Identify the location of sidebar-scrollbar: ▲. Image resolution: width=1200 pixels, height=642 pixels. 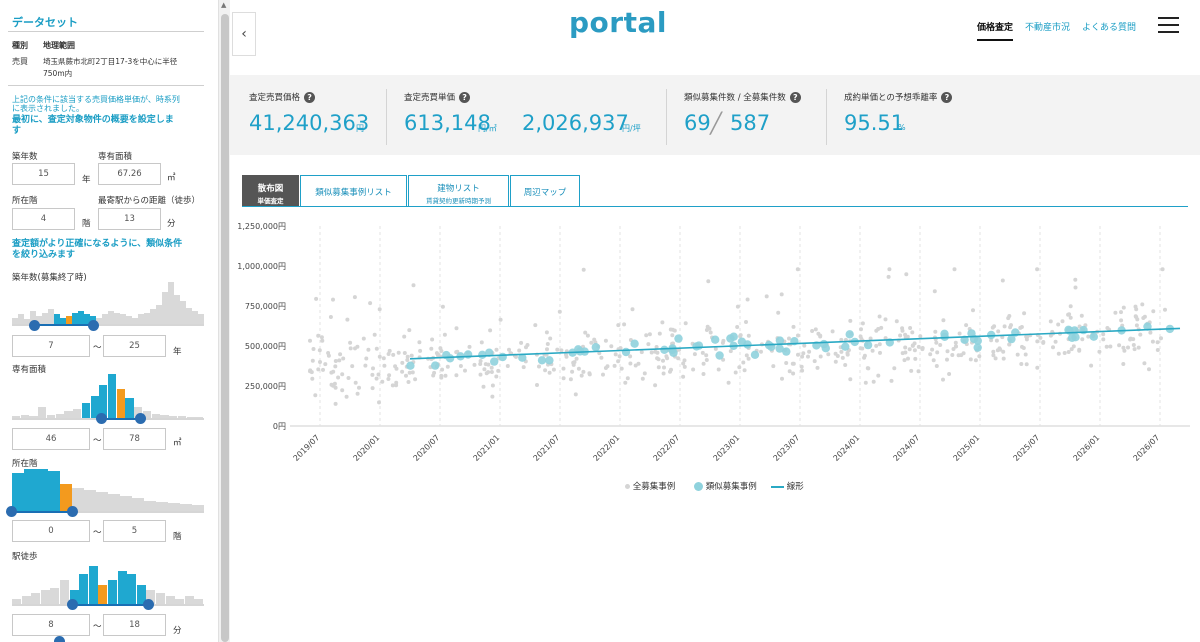
(224, 321).